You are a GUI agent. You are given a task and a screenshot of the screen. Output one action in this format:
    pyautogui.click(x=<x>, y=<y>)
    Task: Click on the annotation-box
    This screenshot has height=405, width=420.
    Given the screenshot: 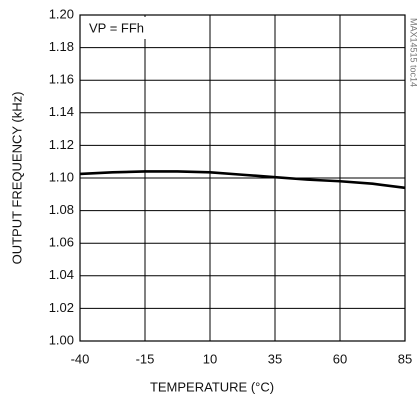 What is the action you would take?
    pyautogui.click(x=122, y=28)
    